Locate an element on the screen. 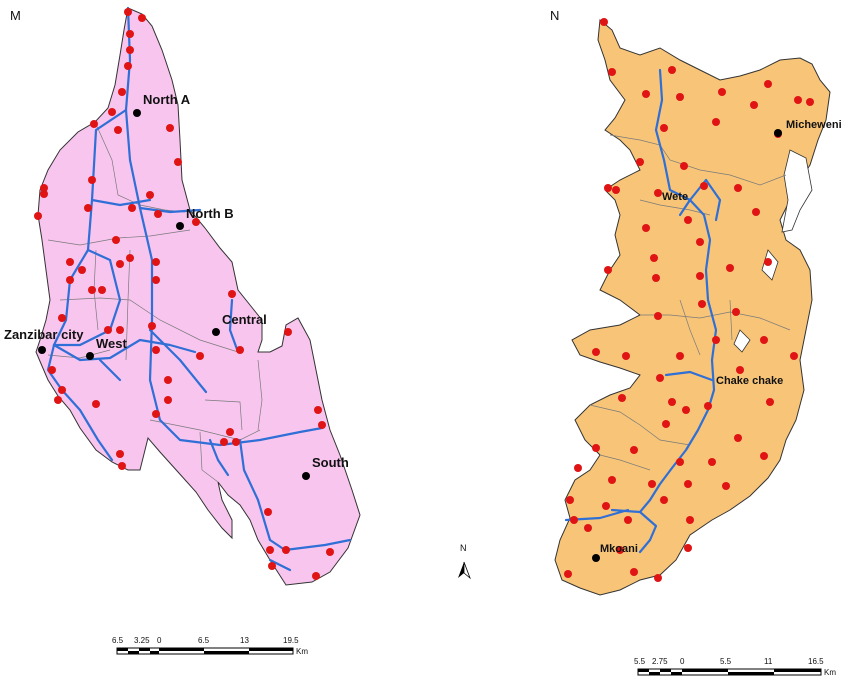 This screenshot has height=677, width=850. district-label: Wete is located at coordinates (675, 197).